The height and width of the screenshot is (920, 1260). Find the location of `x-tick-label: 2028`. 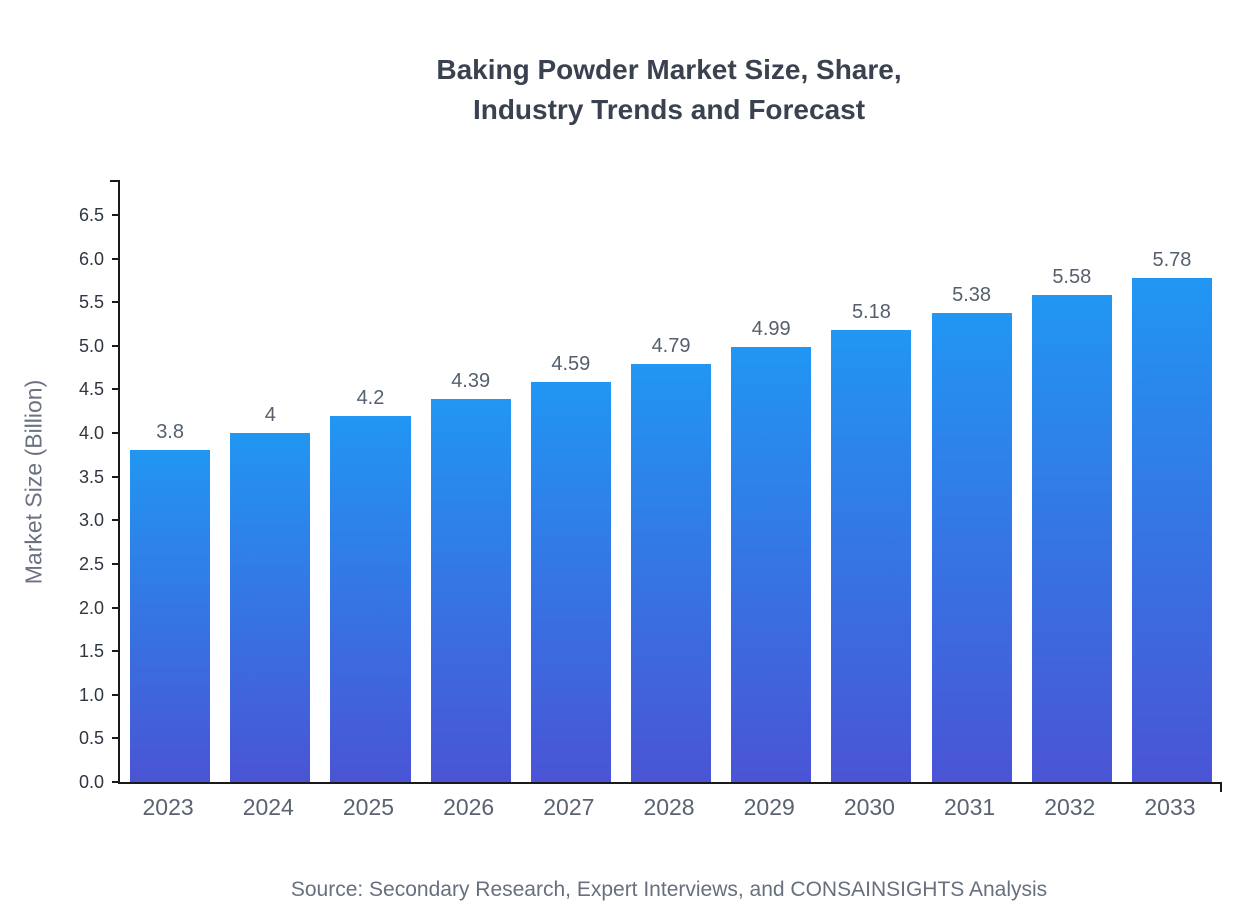

x-tick-label: 2028 is located at coordinates (669, 807).